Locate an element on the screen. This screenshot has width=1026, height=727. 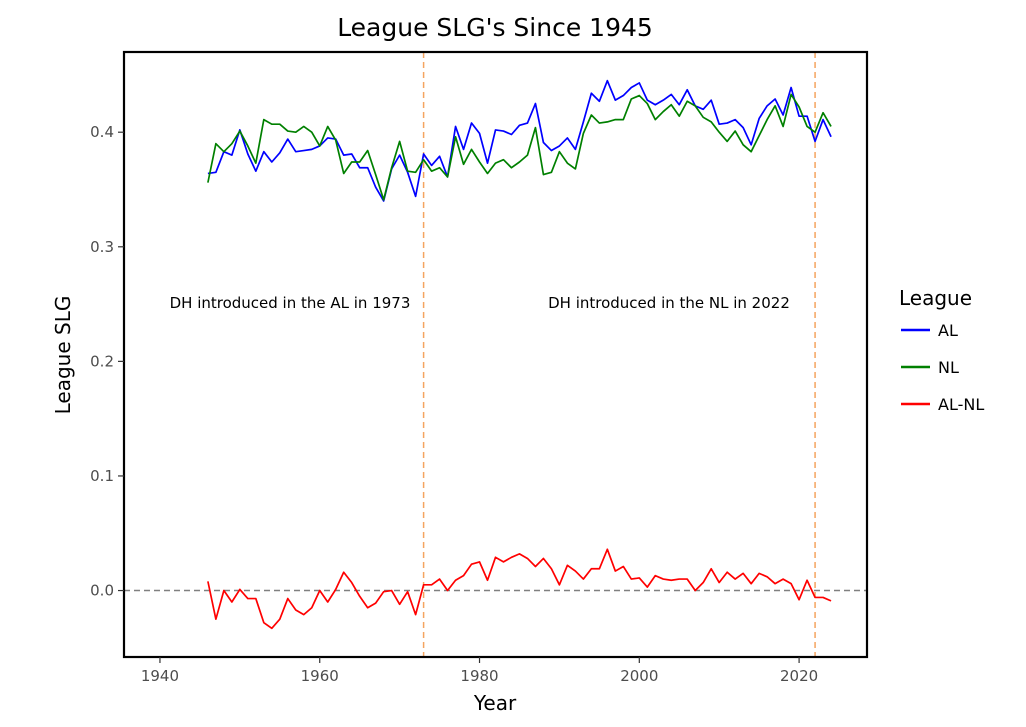
legend-label: AL is located at coordinates (948, 330).